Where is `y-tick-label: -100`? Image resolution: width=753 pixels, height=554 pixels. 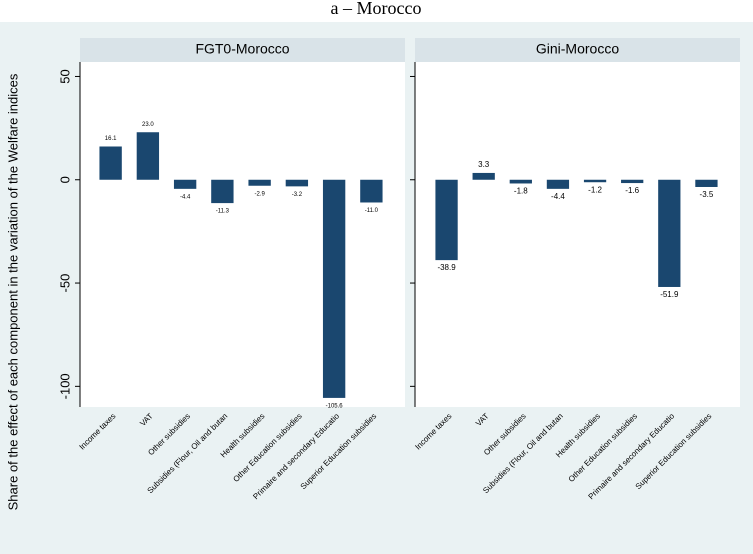
y-tick-label: -100 is located at coordinates (64, 386).